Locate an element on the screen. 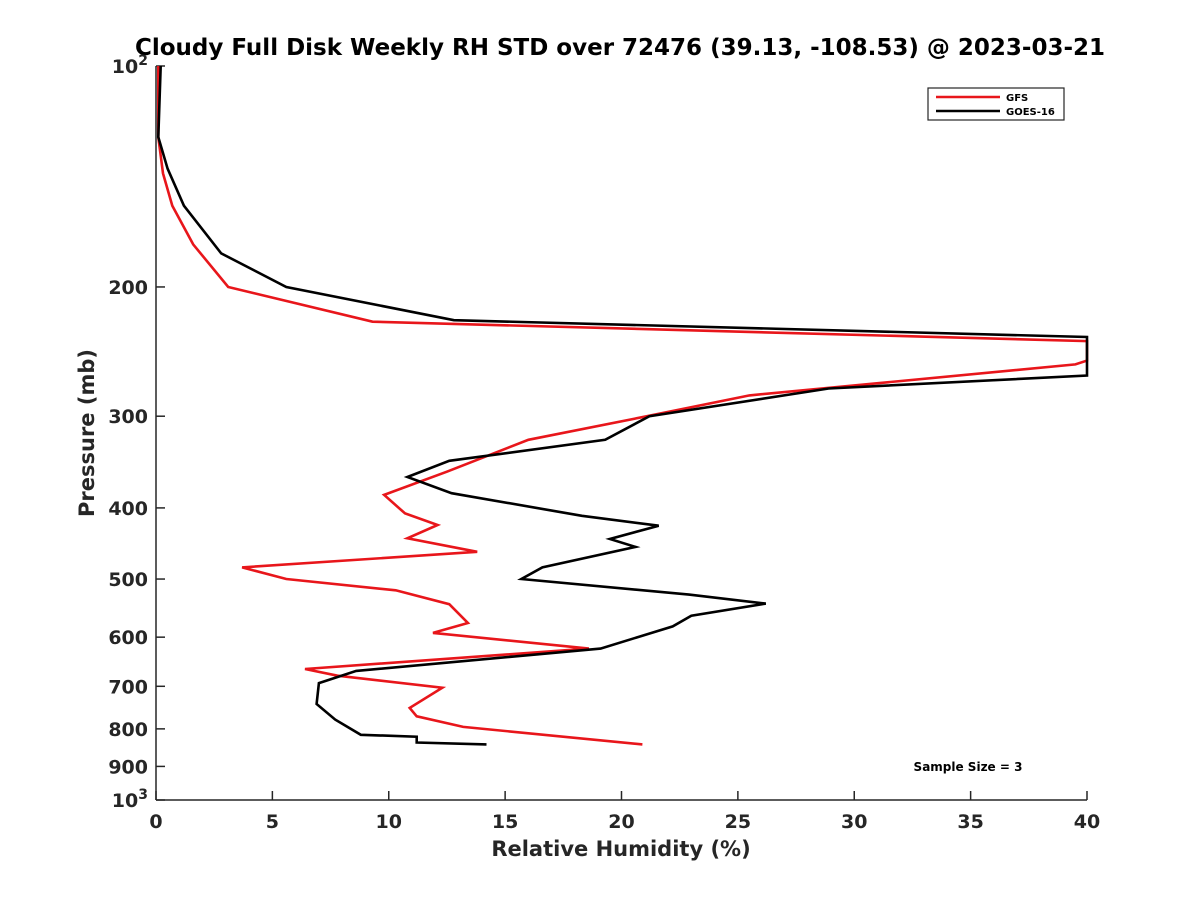 Image resolution: width=1200 pixels, height=900 pixels. y-tick-label: 700 is located at coordinates (128, 687).